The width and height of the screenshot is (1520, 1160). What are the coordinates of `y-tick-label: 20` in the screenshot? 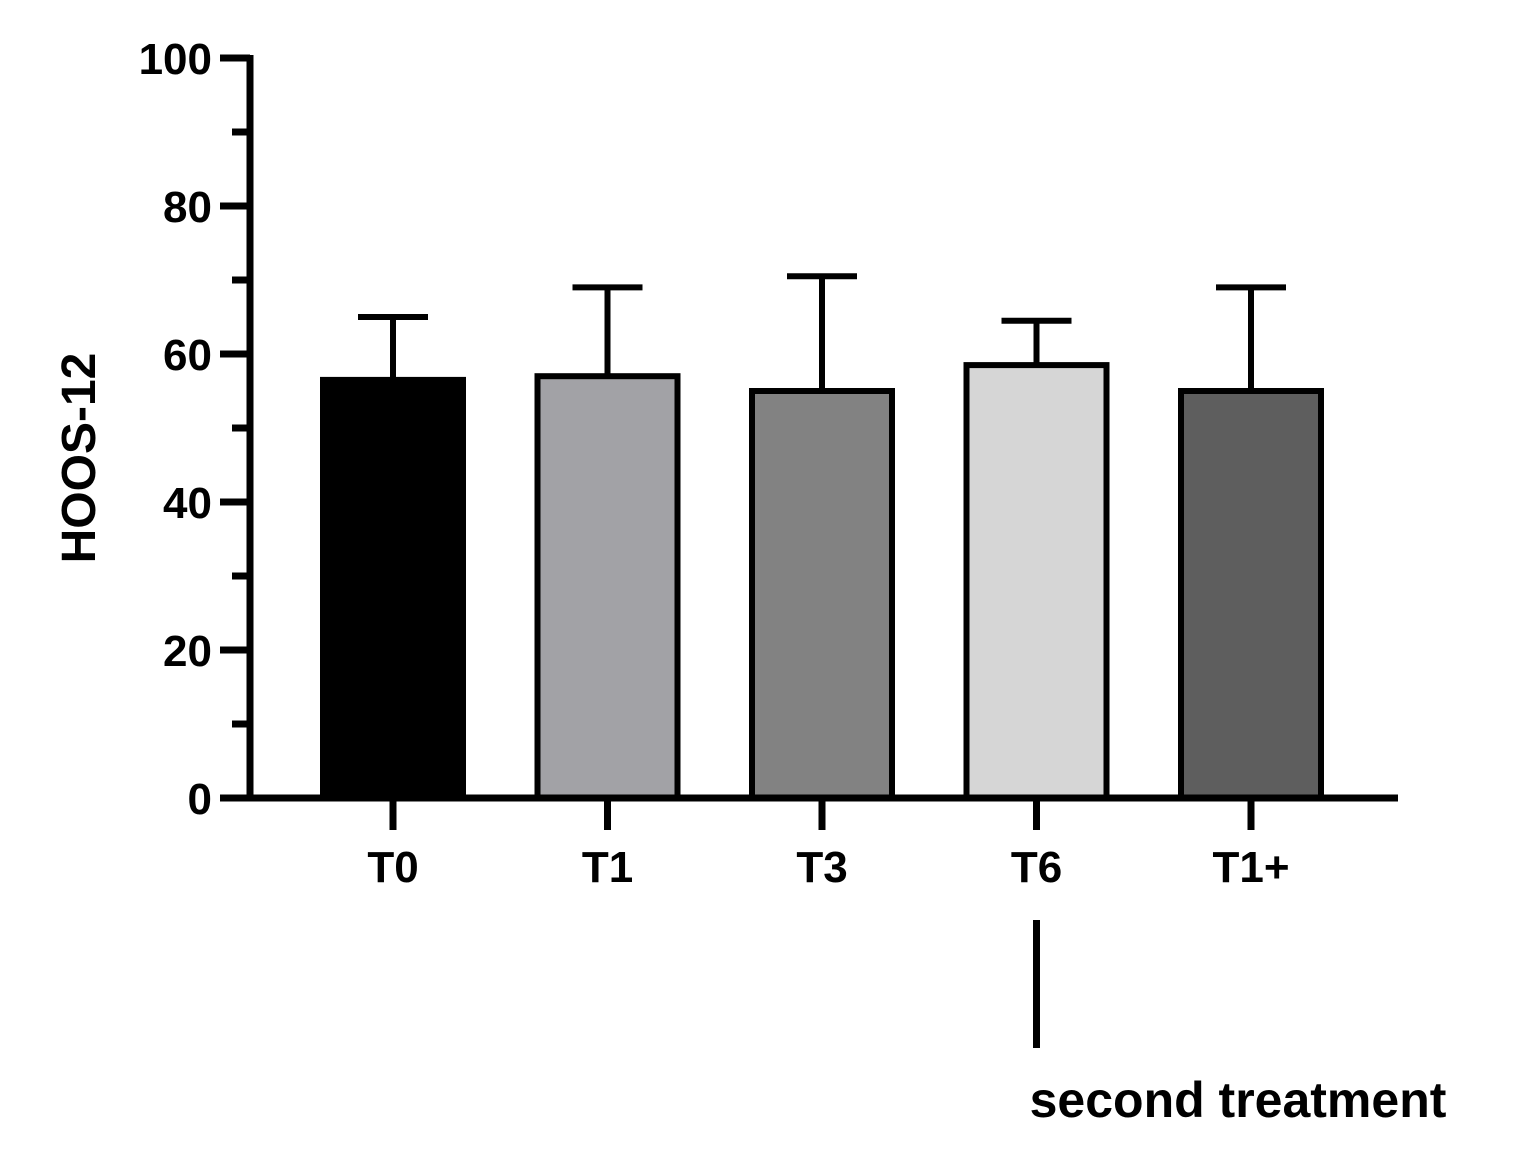 It's located at (187, 651).